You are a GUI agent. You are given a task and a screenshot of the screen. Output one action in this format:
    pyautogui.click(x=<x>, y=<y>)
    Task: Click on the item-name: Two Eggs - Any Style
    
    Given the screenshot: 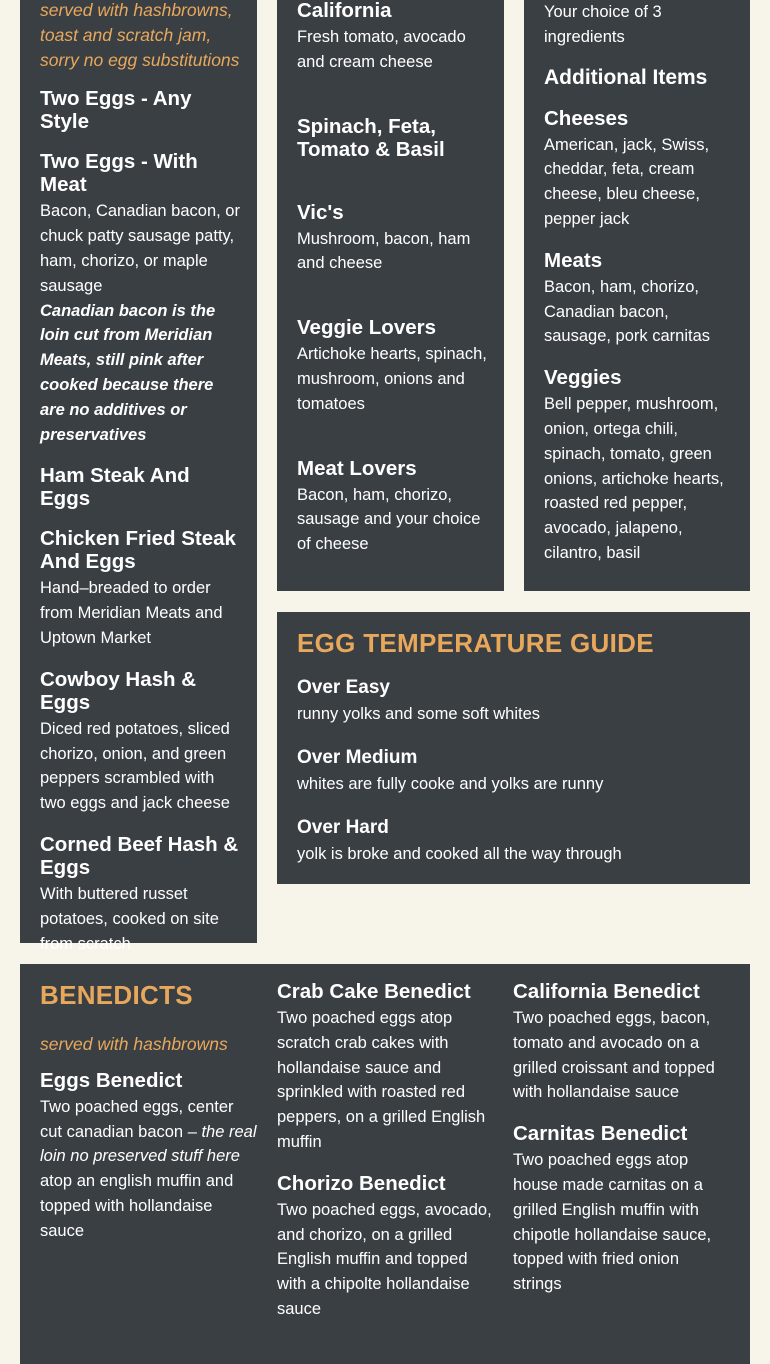 What is the action you would take?
    pyautogui.click(x=116, y=110)
    